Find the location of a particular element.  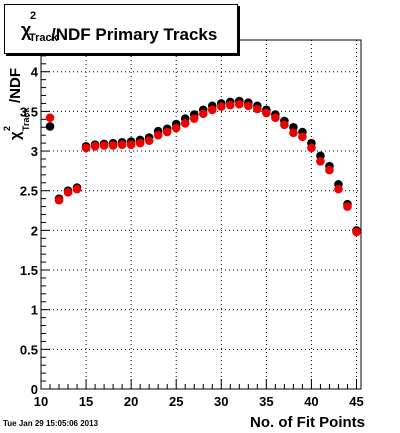

title-rest: /NDF Primary Tracks is located at coordinates (134, 34).